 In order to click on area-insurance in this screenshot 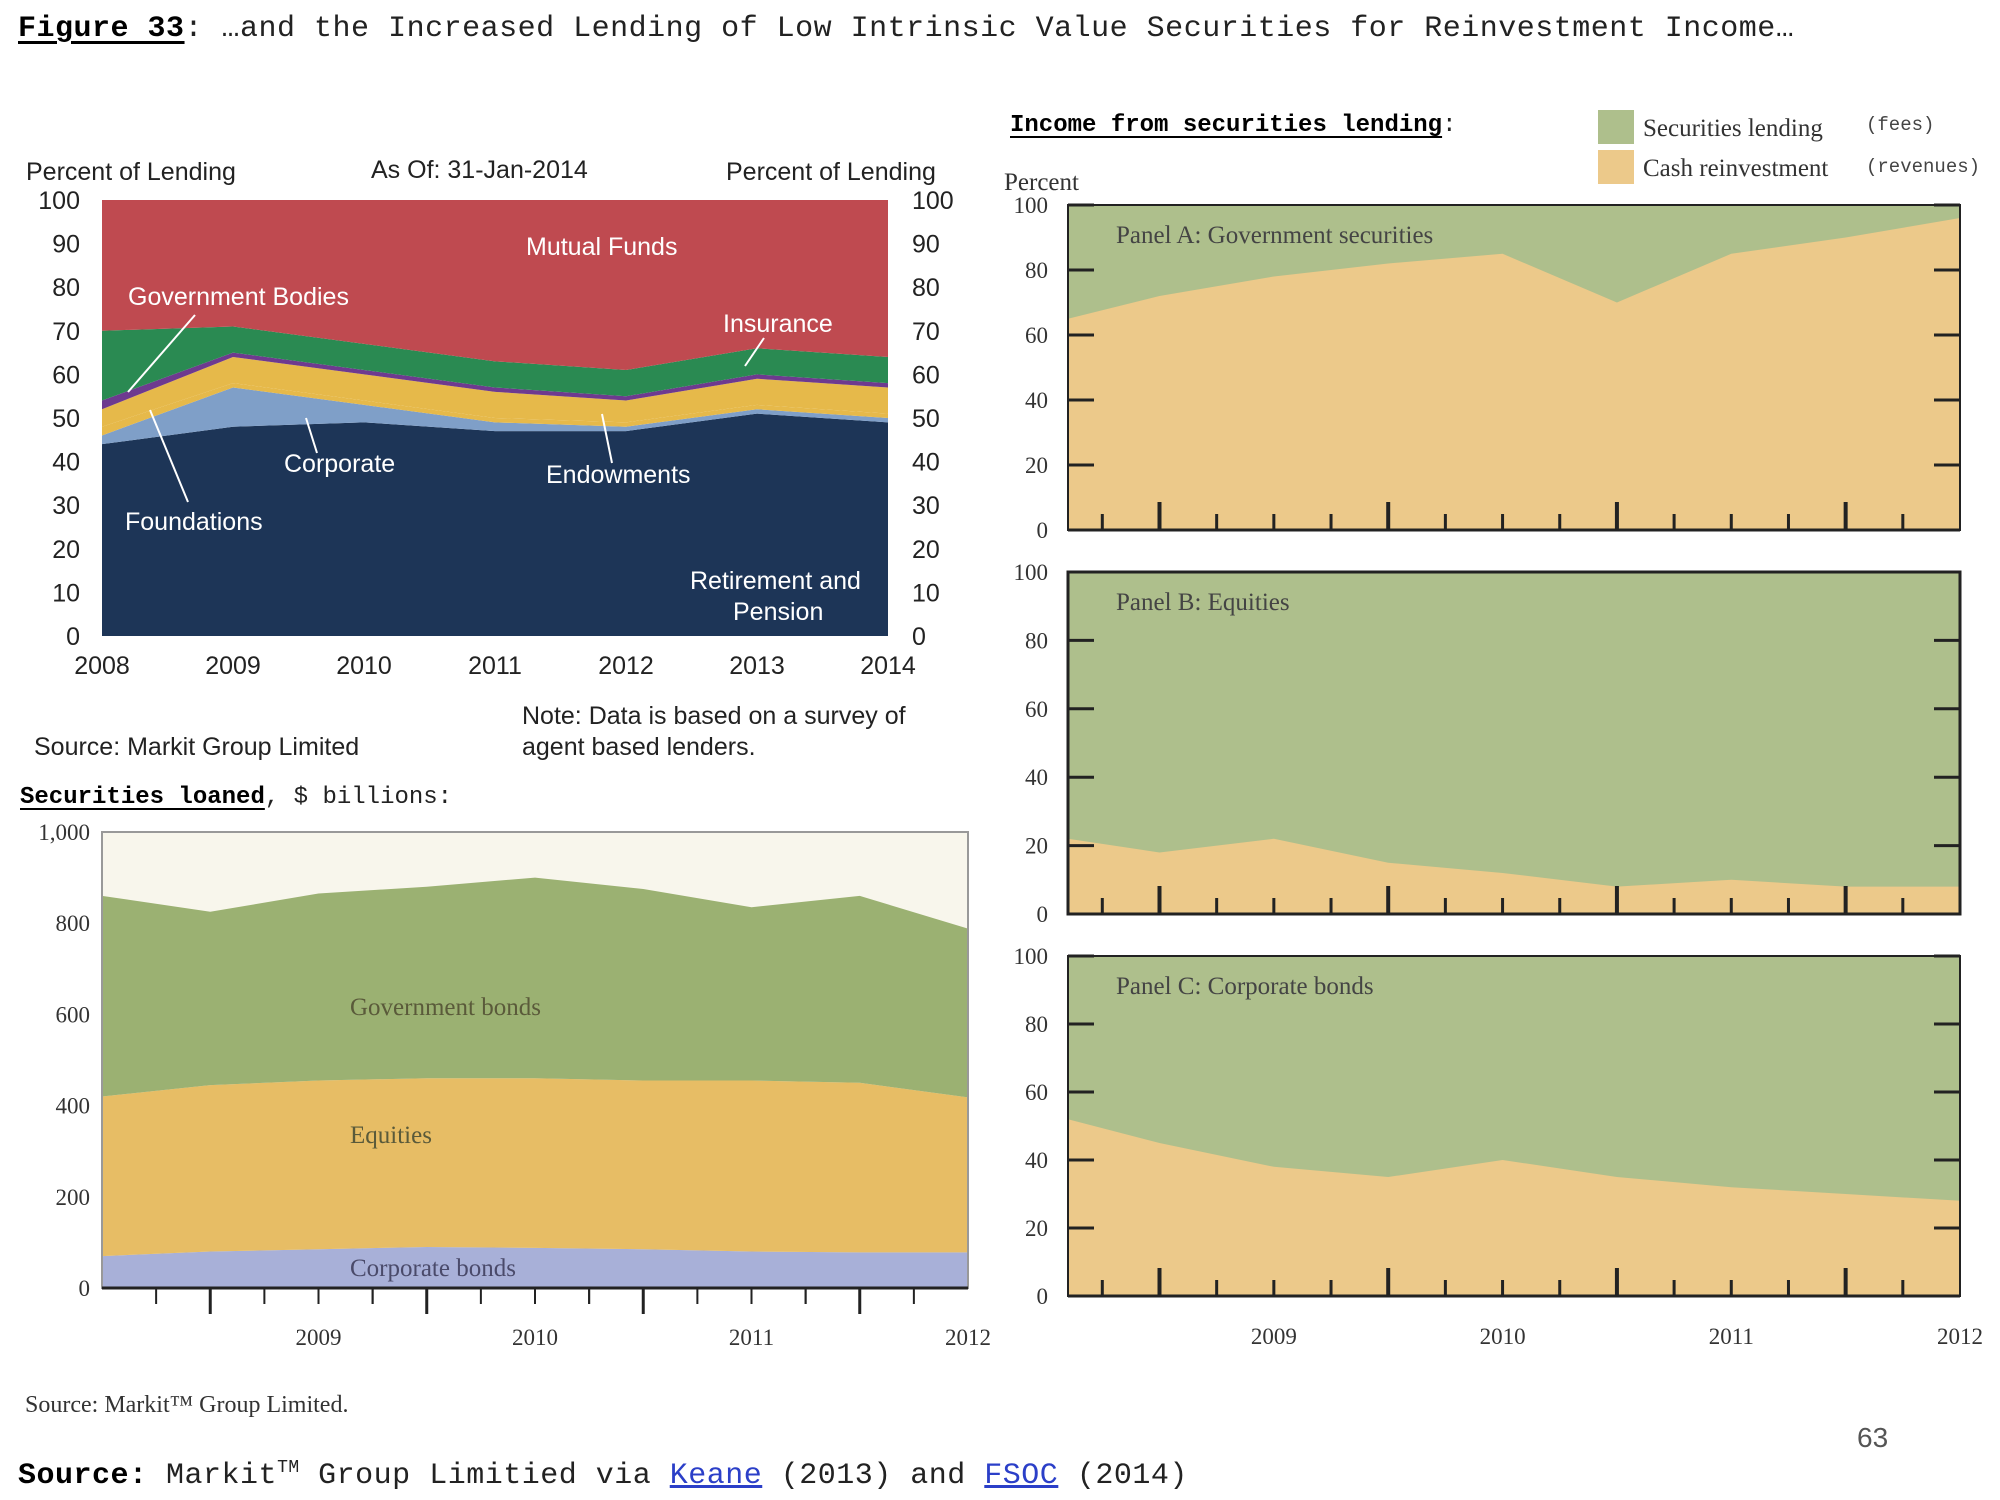, I will do `click(495, 363)`.